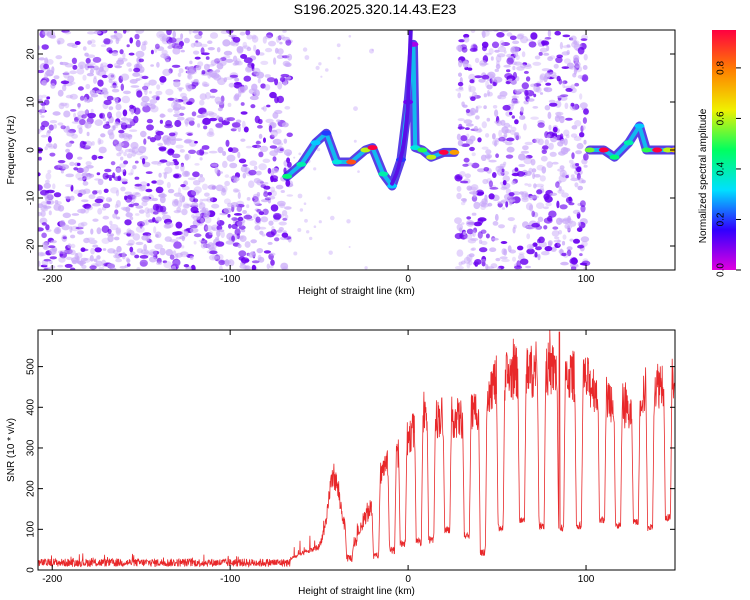 This screenshot has width=750, height=600. Describe the element at coordinates (721, 270) in the screenshot. I see `colorbar-tick-label: 0.0` at that location.